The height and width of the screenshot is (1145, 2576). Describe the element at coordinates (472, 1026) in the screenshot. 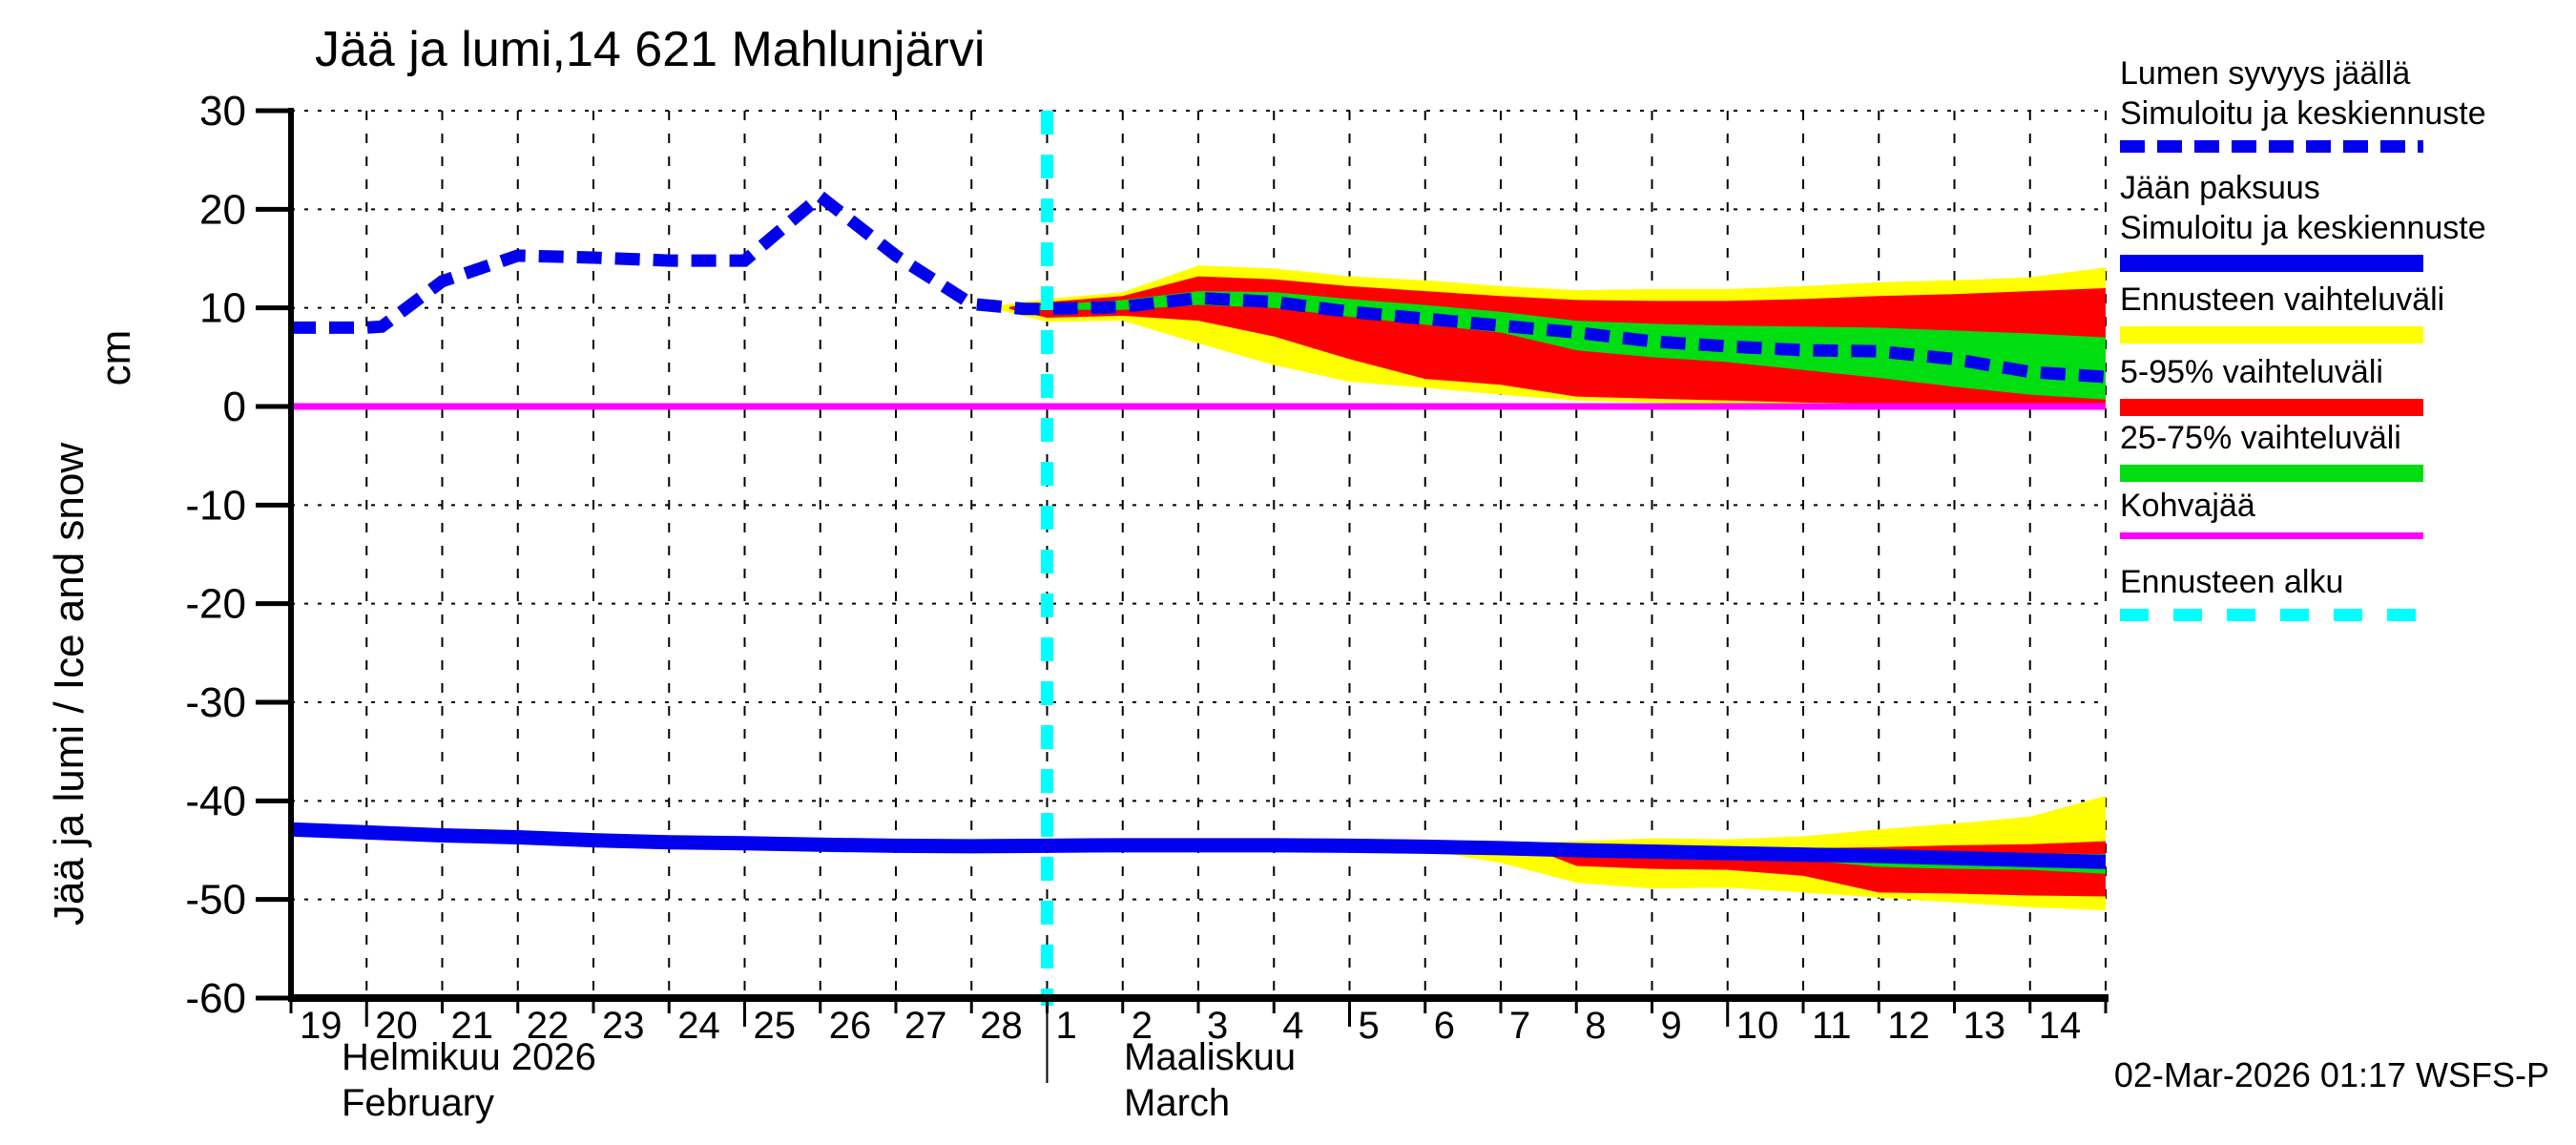

I see `x-tick-label-21: 21` at that location.